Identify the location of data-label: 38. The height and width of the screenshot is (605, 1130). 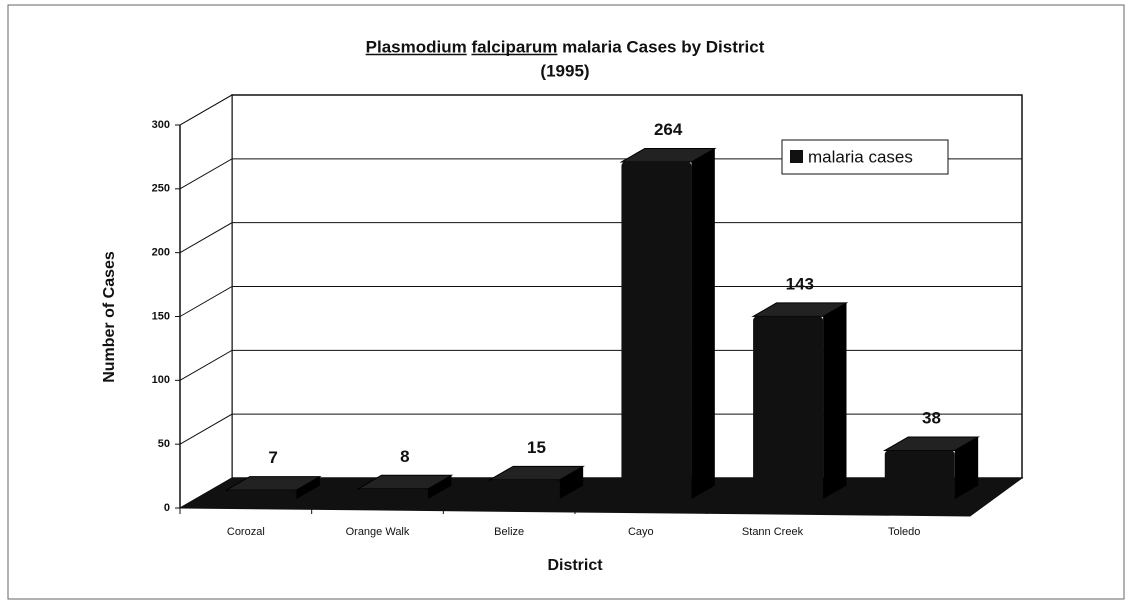
(931, 417).